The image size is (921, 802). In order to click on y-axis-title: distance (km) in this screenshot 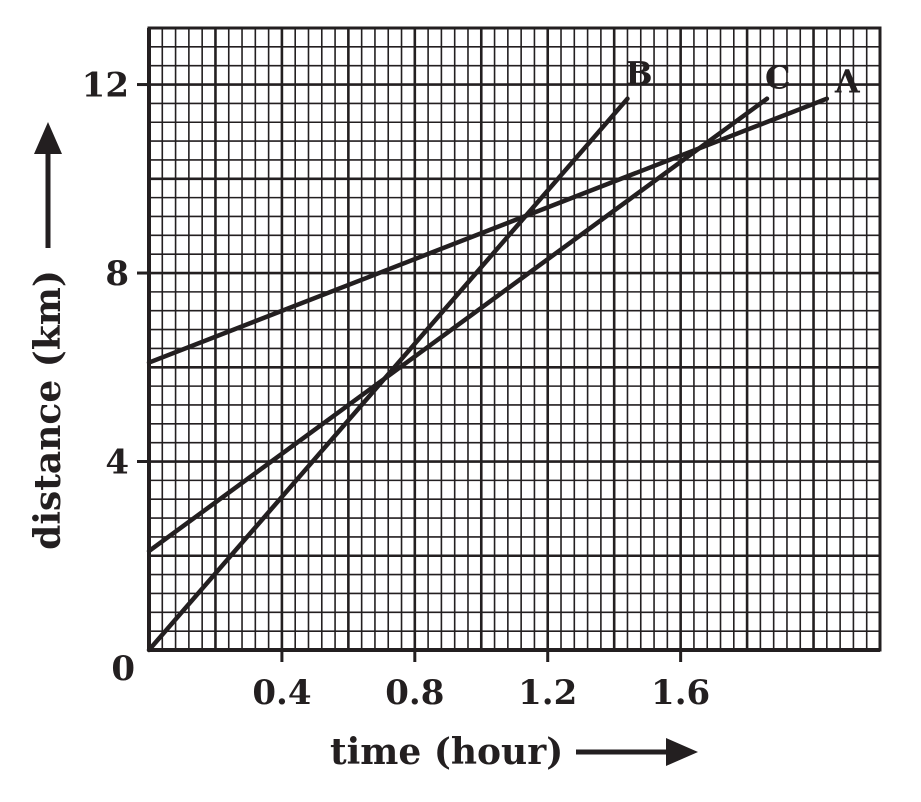, I will do `click(48, 410)`.